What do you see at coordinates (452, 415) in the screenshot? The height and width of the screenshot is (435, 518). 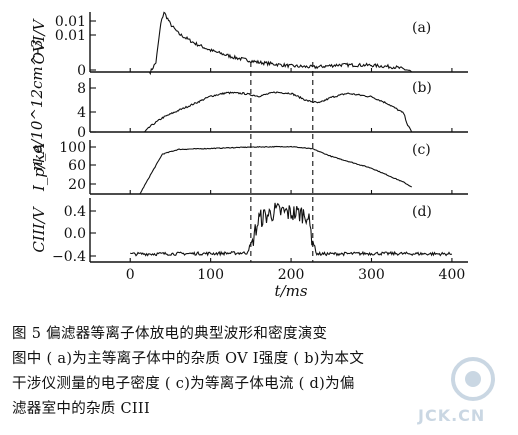 I see `watermark-text: JCK.CN` at bounding box center [452, 415].